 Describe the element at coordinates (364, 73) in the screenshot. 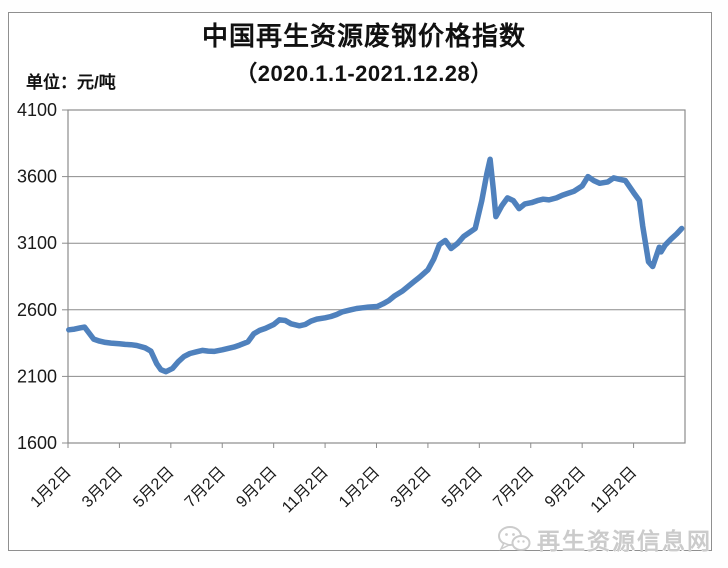

I see `chart-subtitle: （2020.1.1-2021.12.28）` at that location.